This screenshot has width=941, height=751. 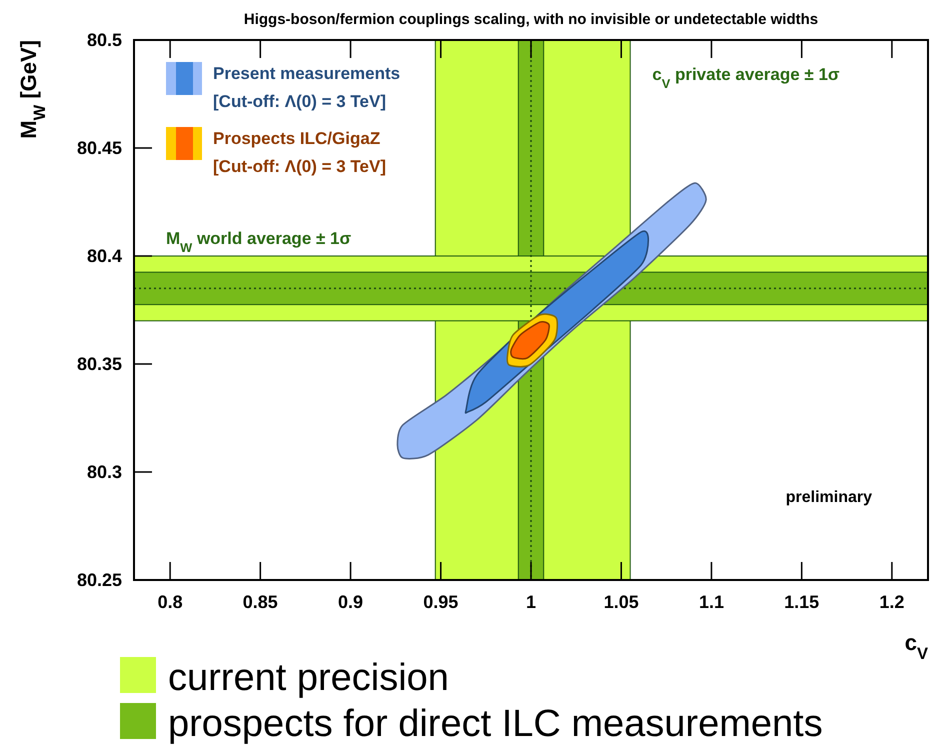 I want to click on legend-label: Prospects ILC/GigaZ [Cut-off: Λ(0) = 3 TeV], so click(x=299, y=152).